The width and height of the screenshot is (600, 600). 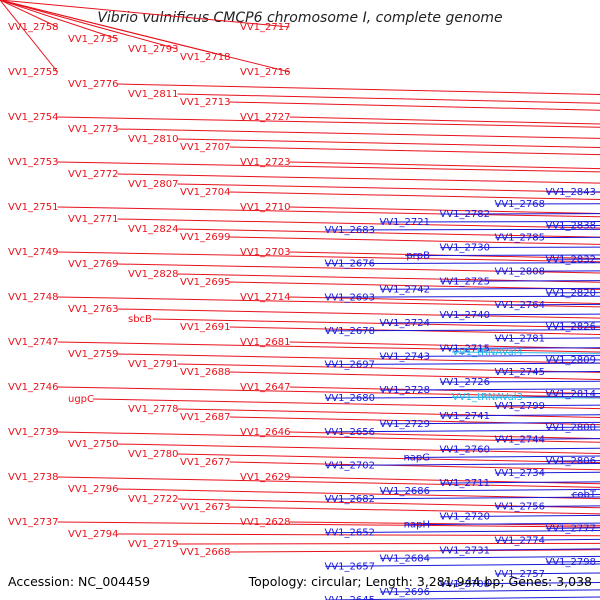 I want to click on reverse-gene-label: VV1_2808, so click(x=520, y=271).